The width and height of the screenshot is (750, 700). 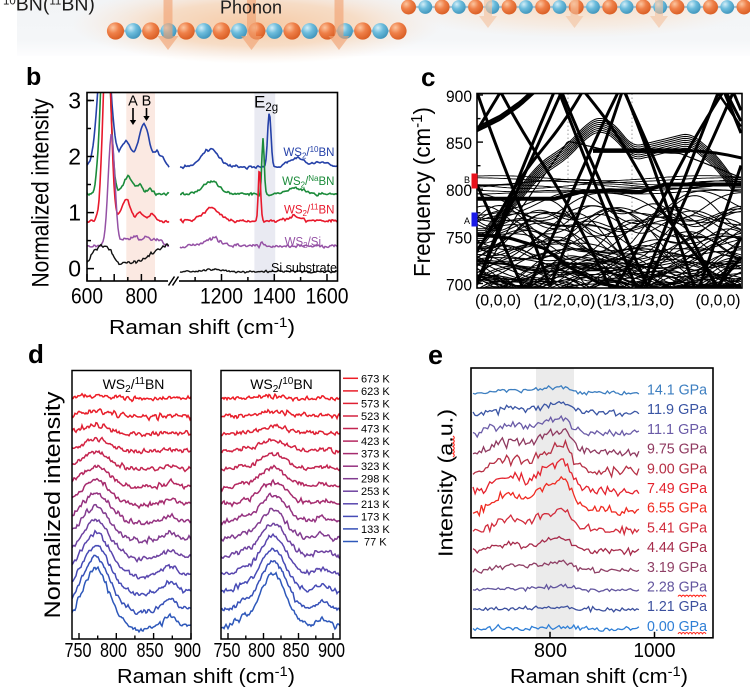 I want to click on svg-text: 9.75 GPa, so click(x=677, y=449).